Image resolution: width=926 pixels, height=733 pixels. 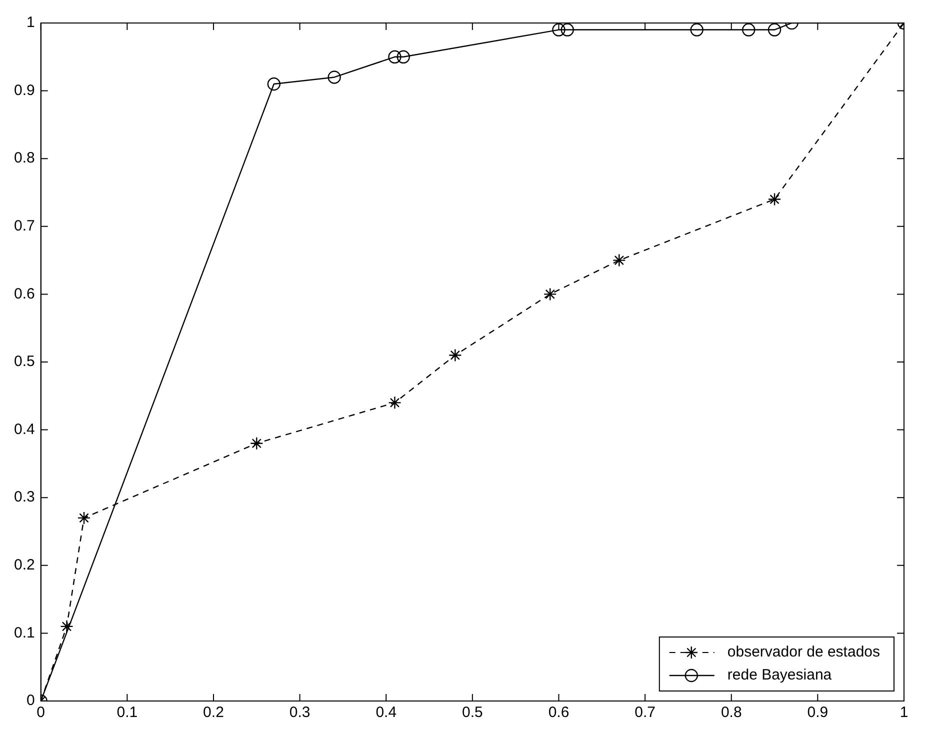 I want to click on y-tick-label: 0.2, so click(x=24, y=565).